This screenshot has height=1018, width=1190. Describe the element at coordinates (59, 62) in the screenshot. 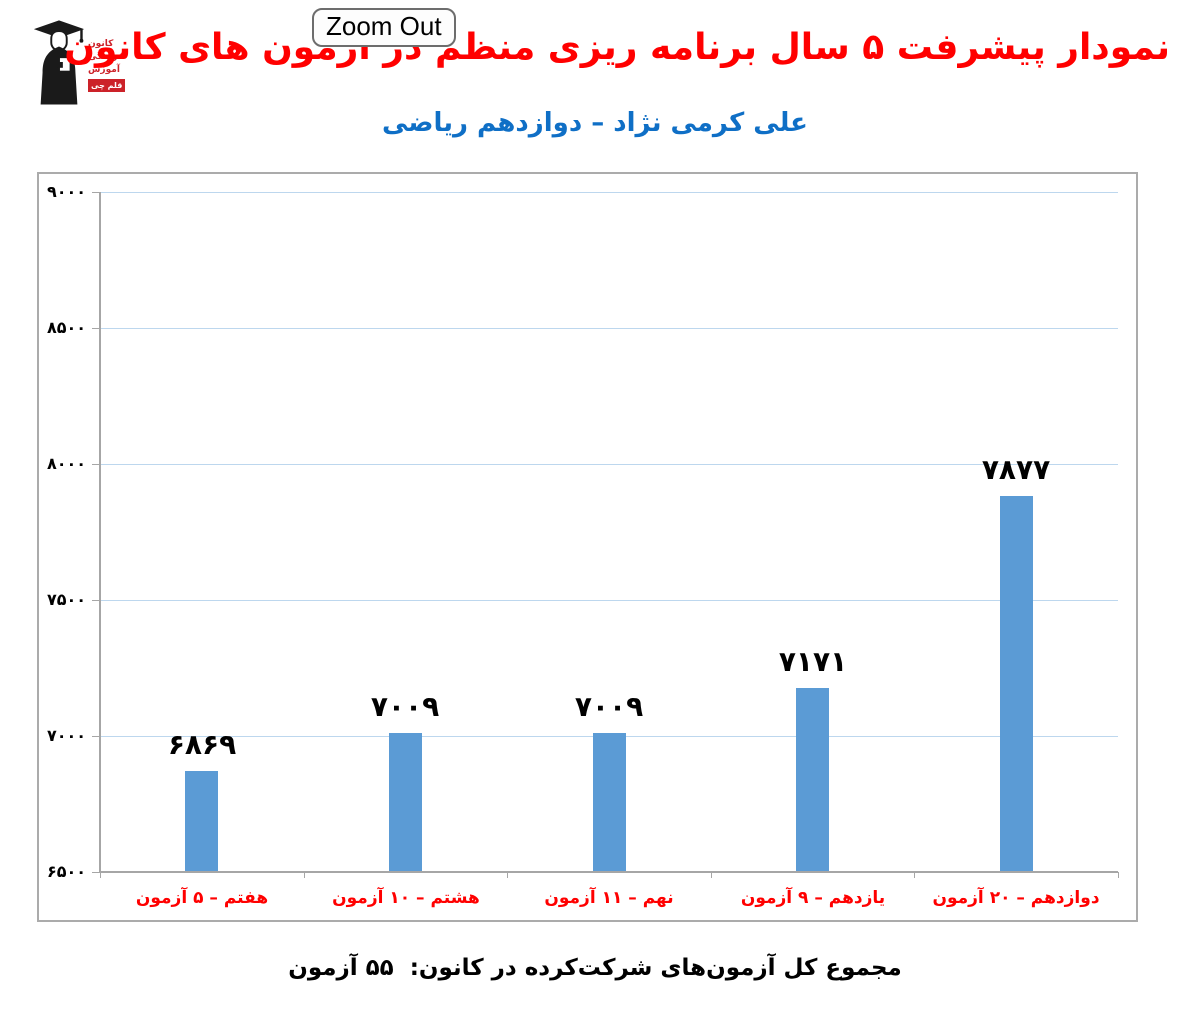

I see `graduate-icon` at that location.